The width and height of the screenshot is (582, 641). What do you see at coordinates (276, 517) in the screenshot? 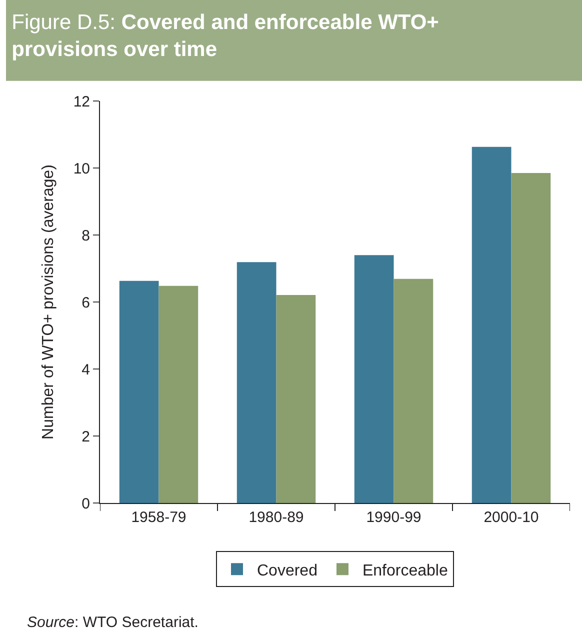
I see `x-tick-label: 1980-89` at bounding box center [276, 517].